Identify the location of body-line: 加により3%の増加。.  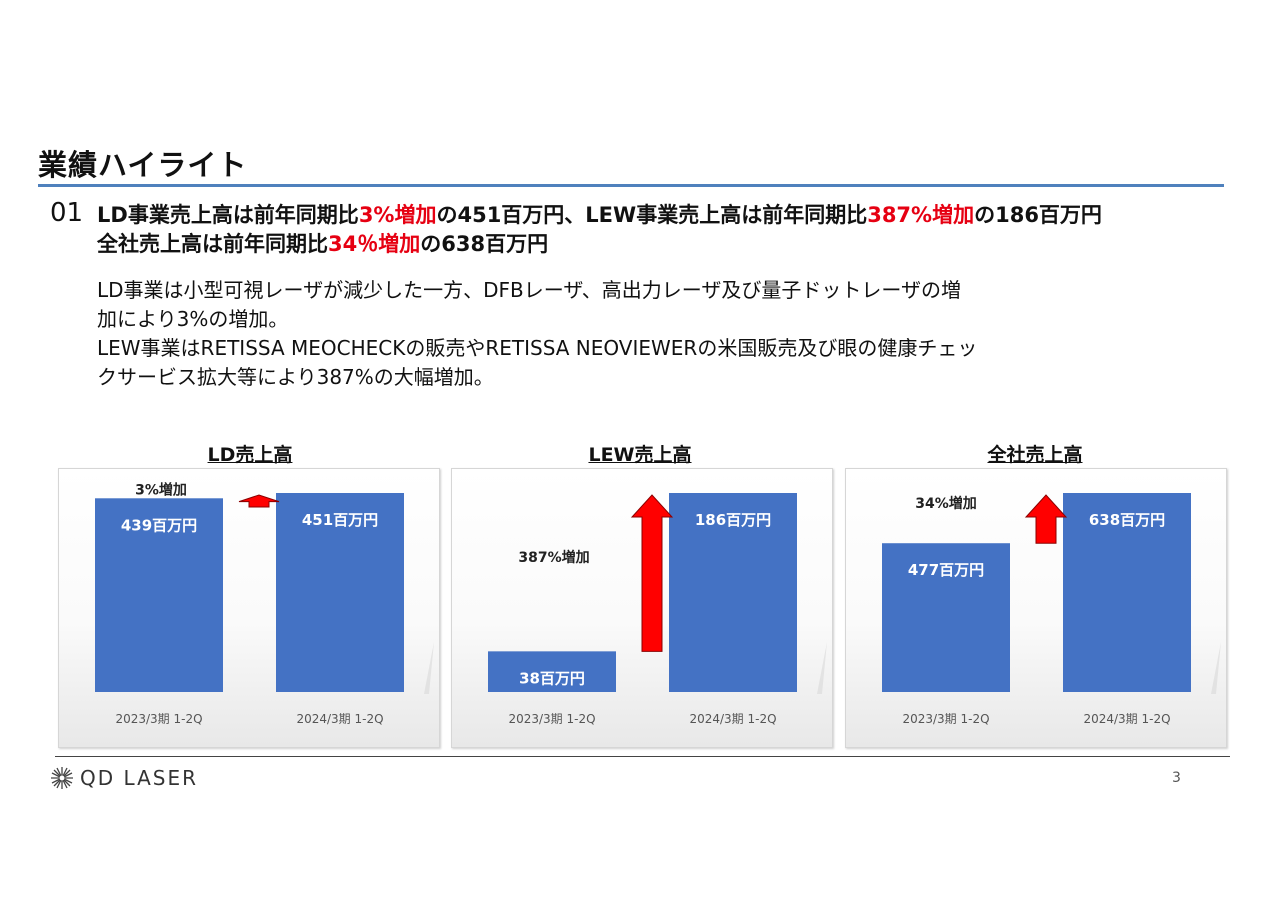
(193, 319).